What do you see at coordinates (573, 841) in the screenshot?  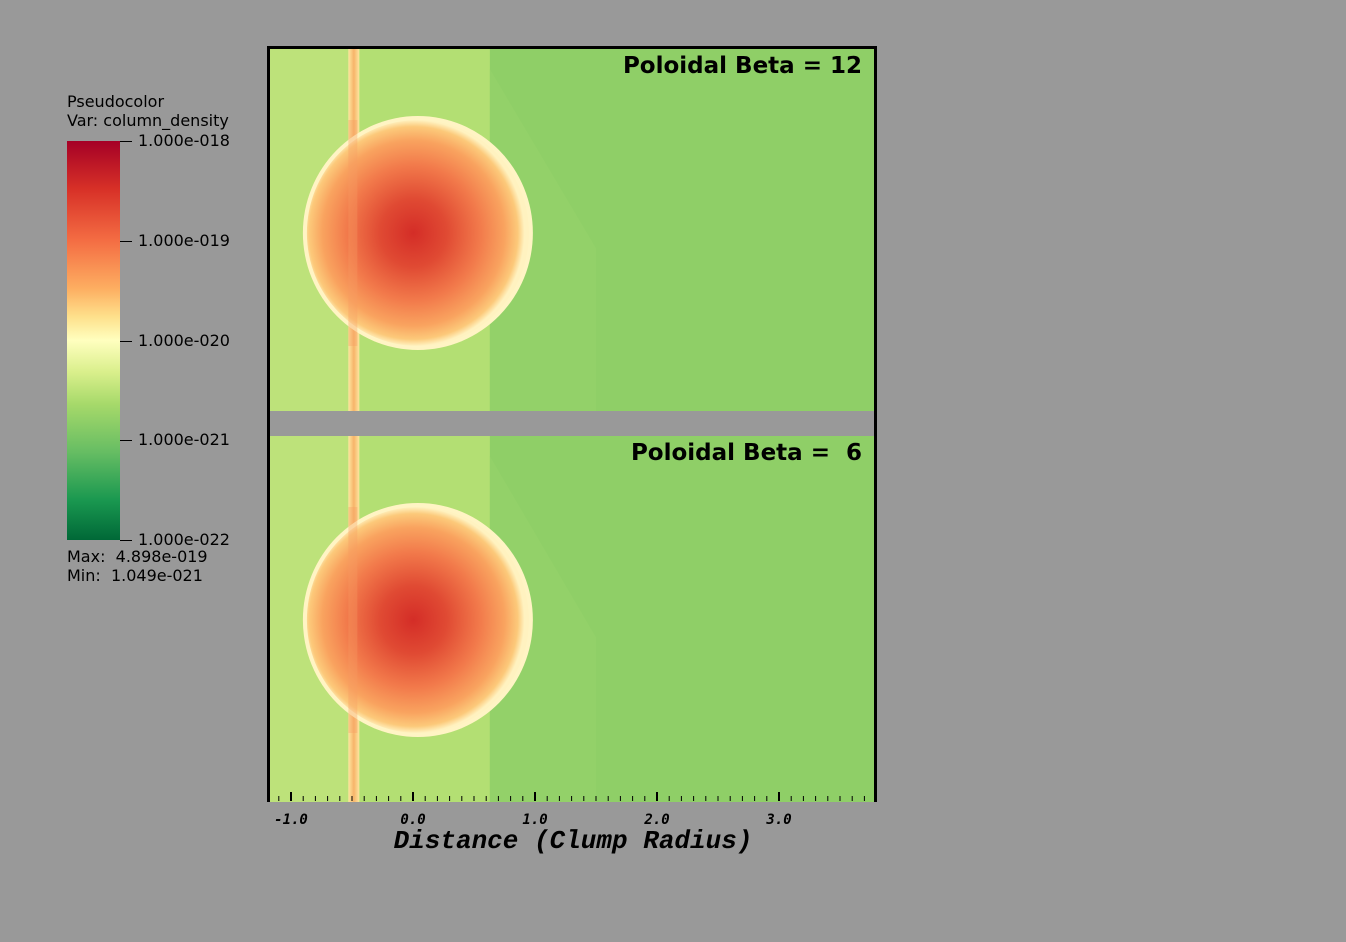 I see `x-axis-label: Distance (Clump Radius)` at bounding box center [573, 841].